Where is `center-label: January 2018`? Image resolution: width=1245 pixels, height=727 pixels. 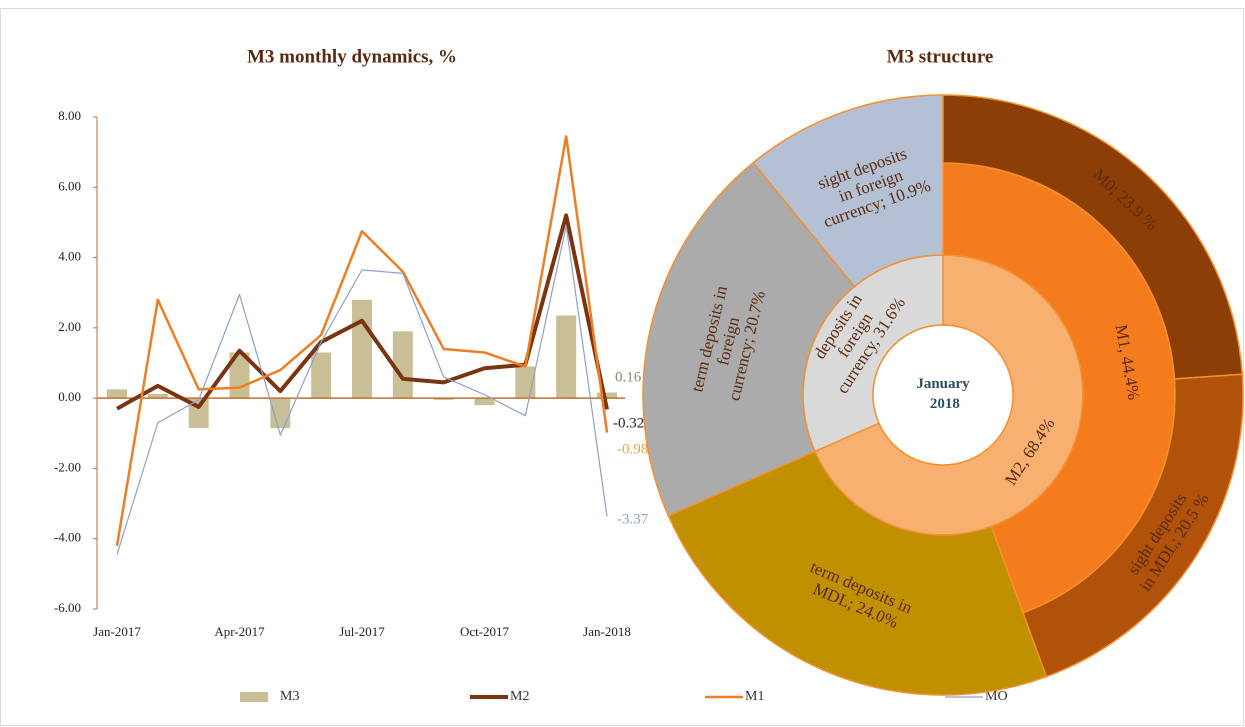 center-label: January 2018 is located at coordinates (943, 394).